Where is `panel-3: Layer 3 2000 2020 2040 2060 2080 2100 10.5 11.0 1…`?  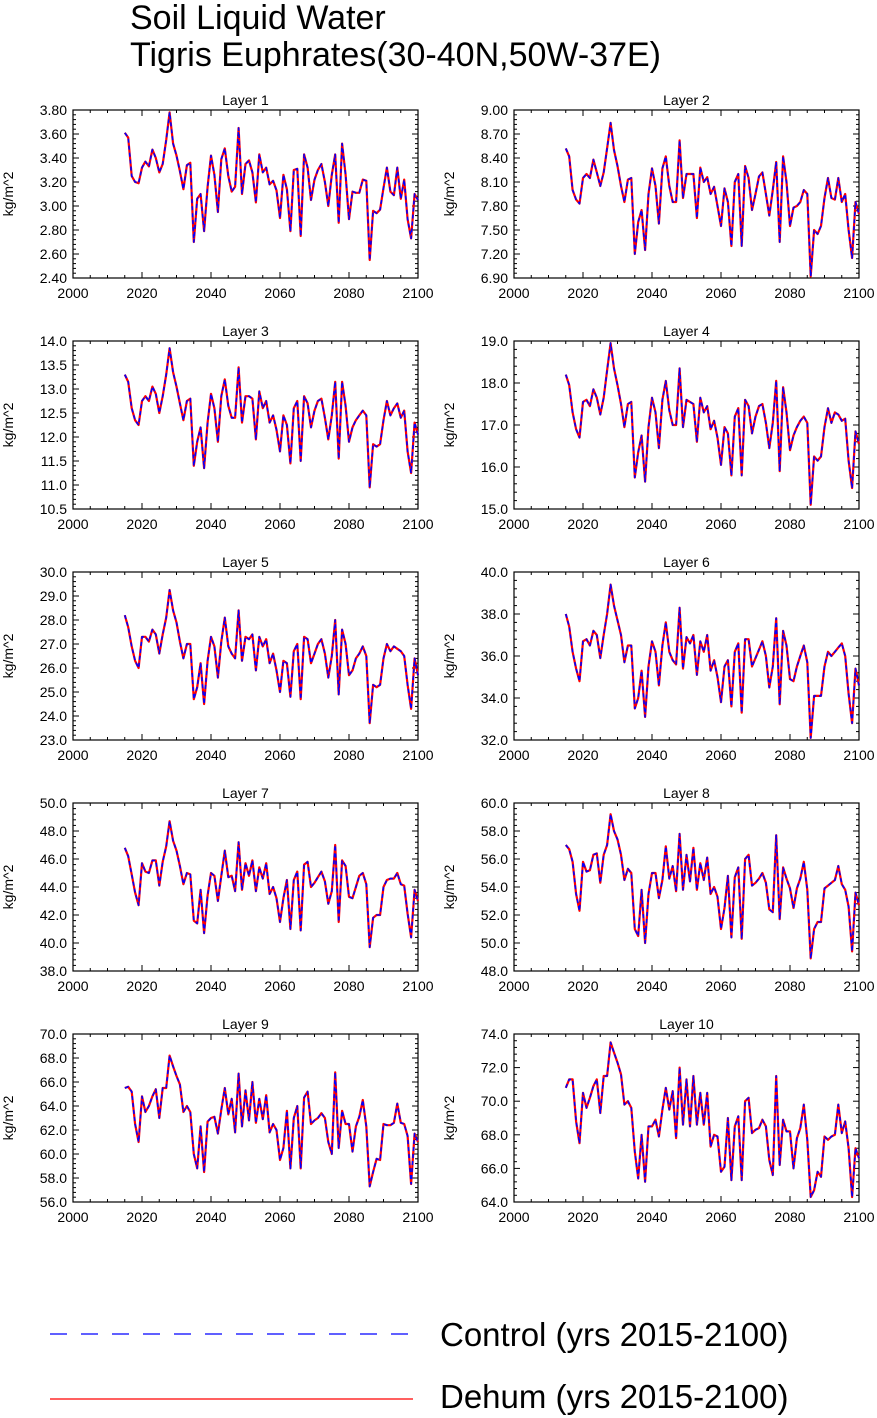 panel-3: Layer 3 2000 2020 2040 2060 2080 2100 10.5 11.0 1… is located at coordinates (217, 427).